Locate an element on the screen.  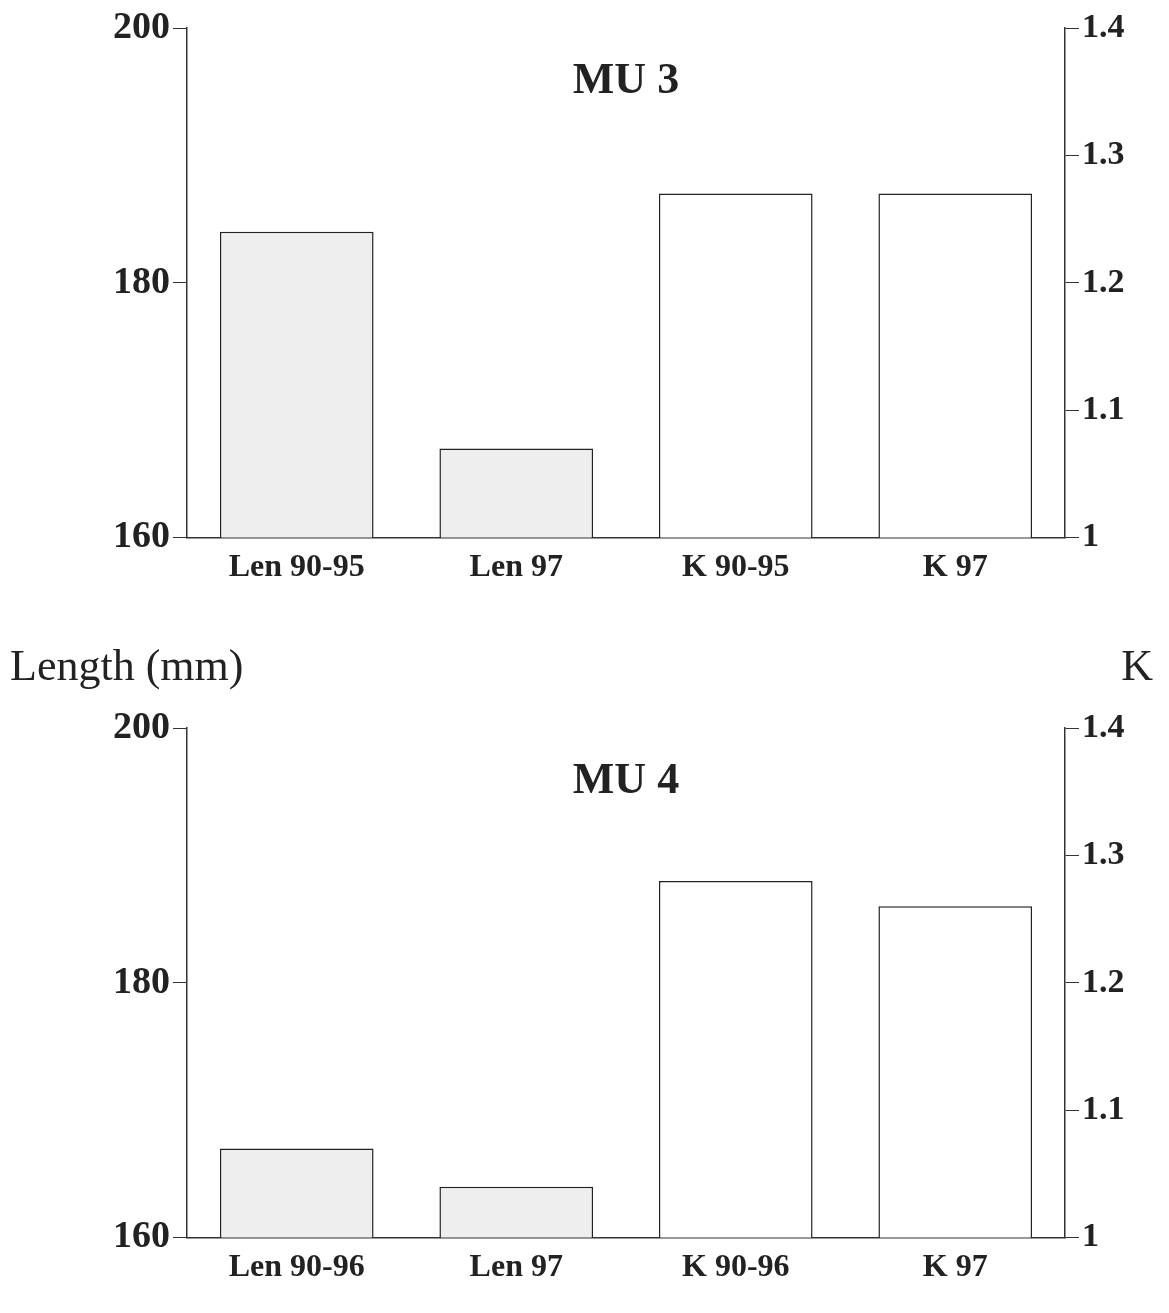
text: MU 4 is located at coordinates (626, 778).